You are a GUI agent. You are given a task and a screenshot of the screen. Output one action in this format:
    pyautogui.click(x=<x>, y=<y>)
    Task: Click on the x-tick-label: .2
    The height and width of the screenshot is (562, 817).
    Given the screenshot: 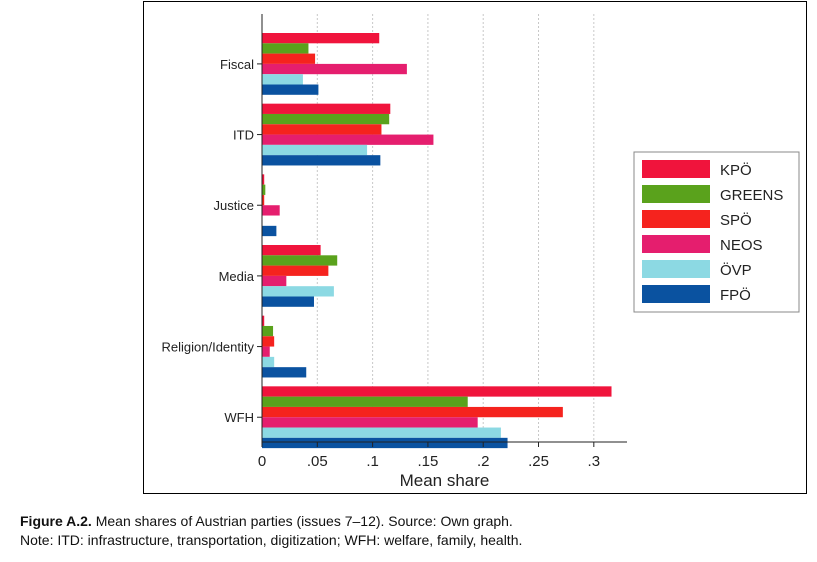 What is the action you would take?
    pyautogui.click(x=483, y=461)
    